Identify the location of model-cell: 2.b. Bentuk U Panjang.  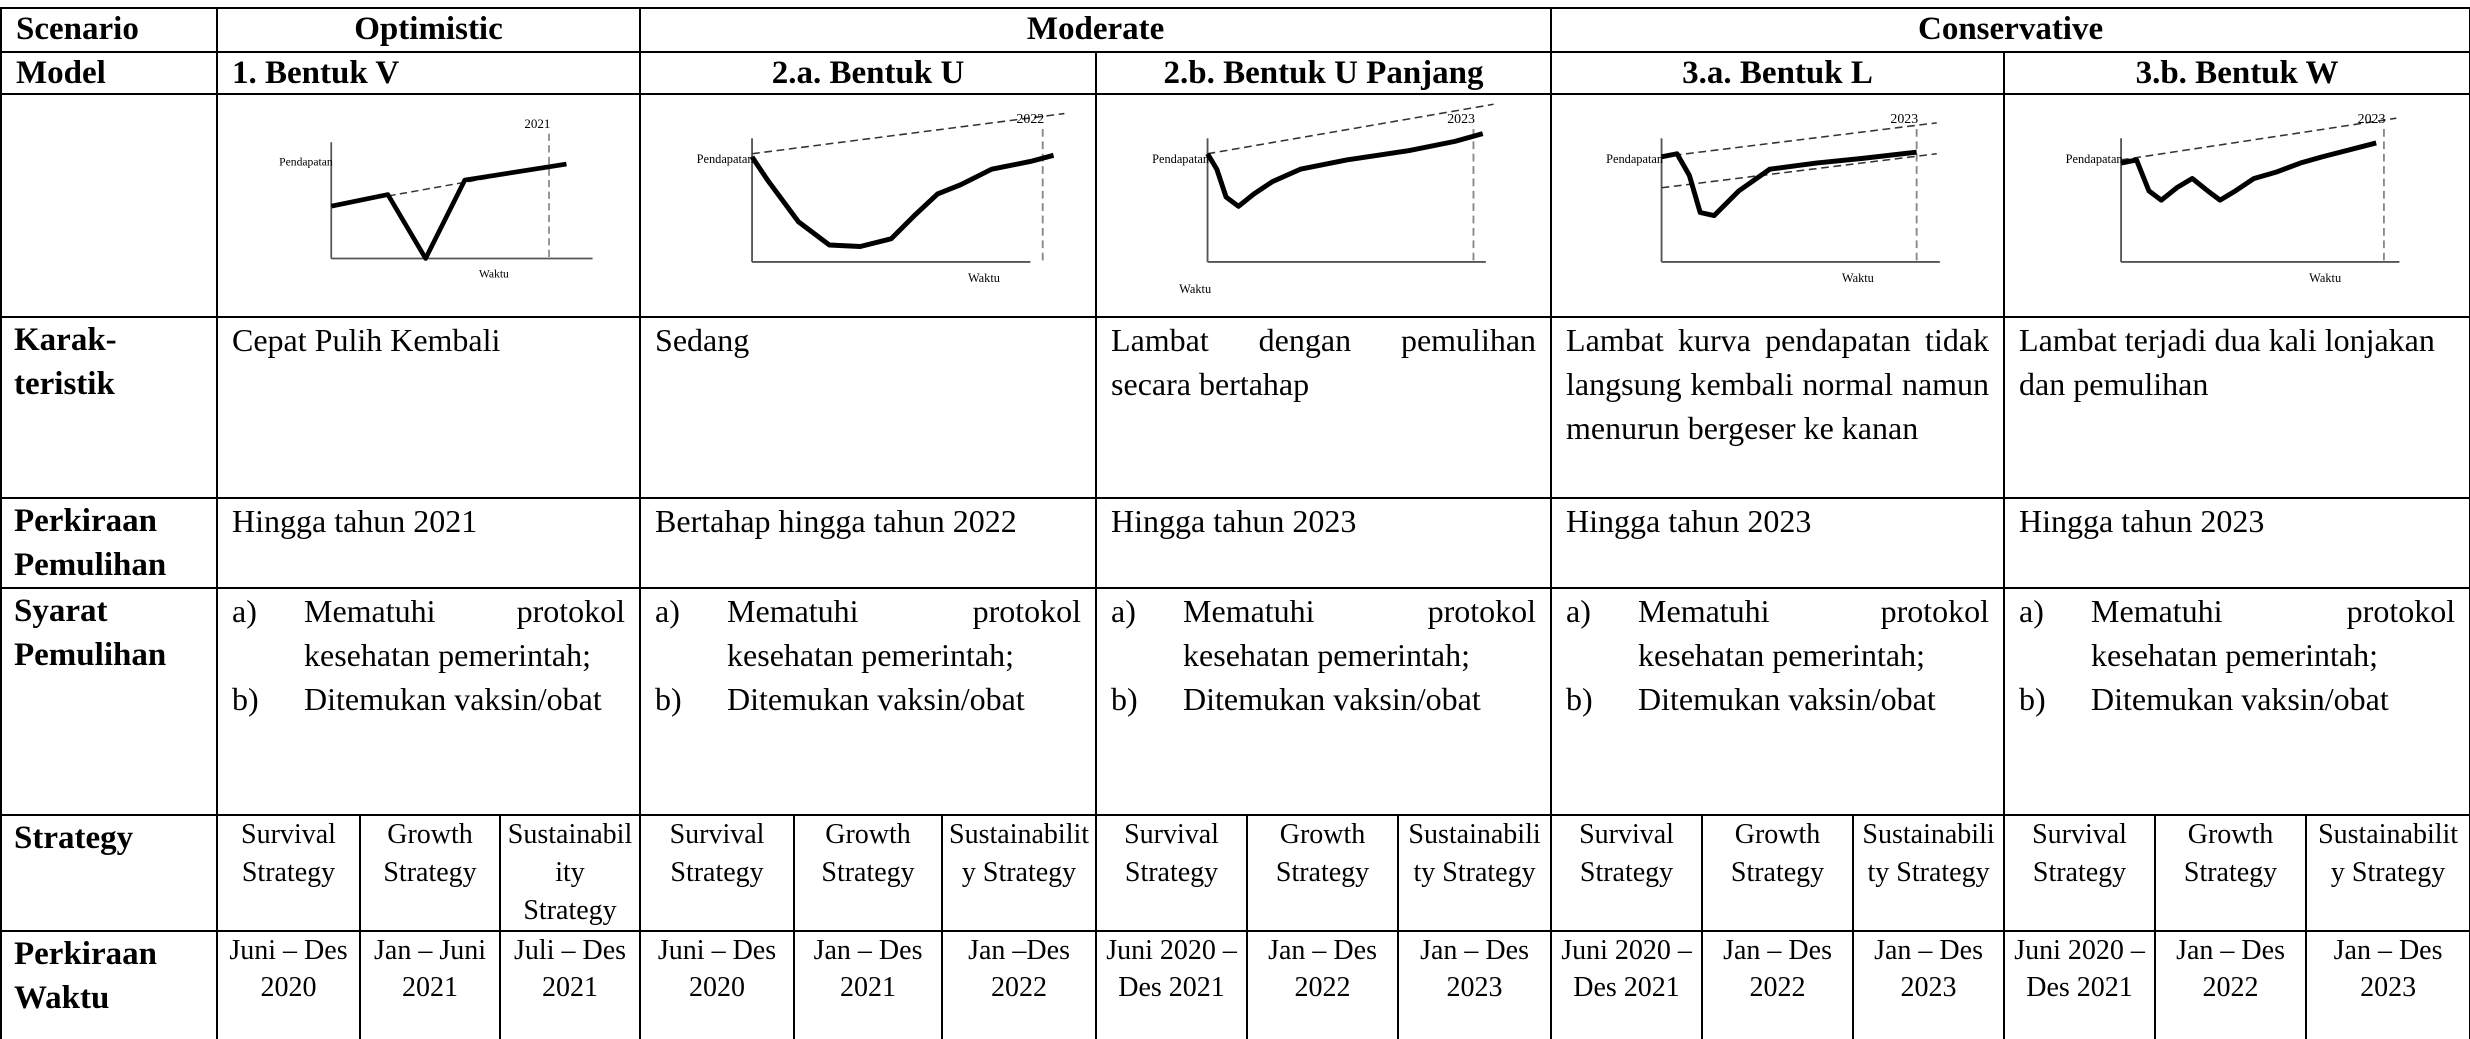
(1324, 73).